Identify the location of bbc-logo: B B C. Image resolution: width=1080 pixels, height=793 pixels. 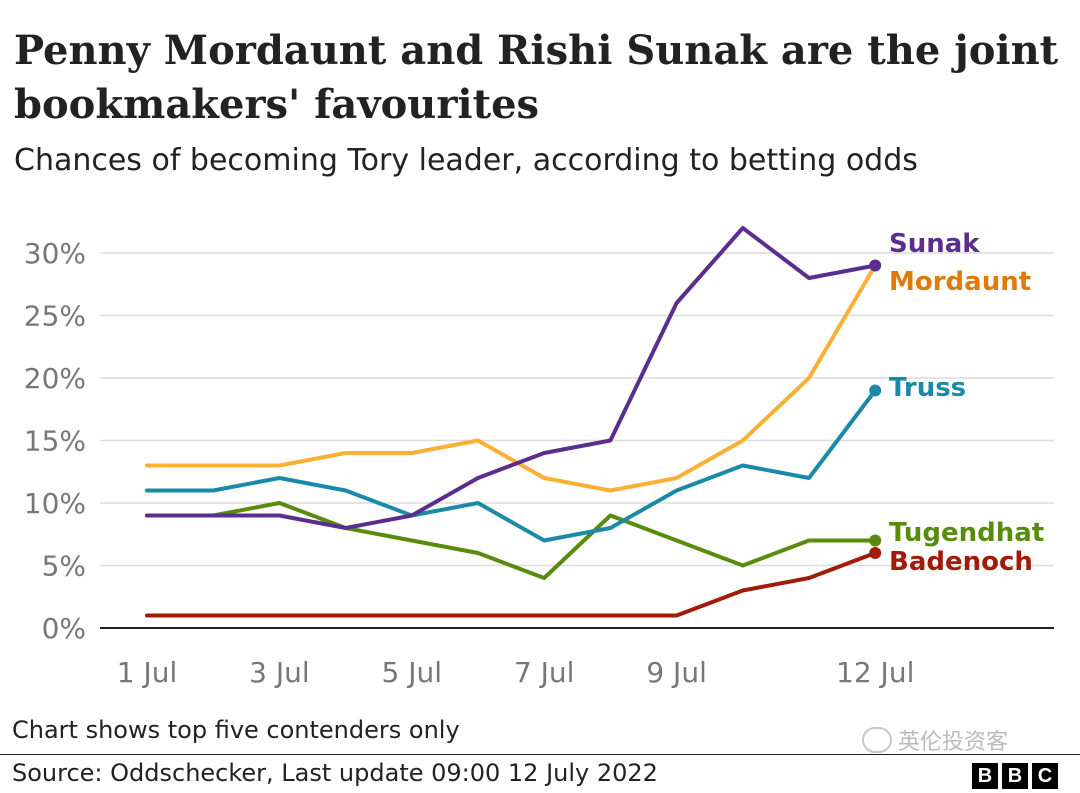
(1015, 776).